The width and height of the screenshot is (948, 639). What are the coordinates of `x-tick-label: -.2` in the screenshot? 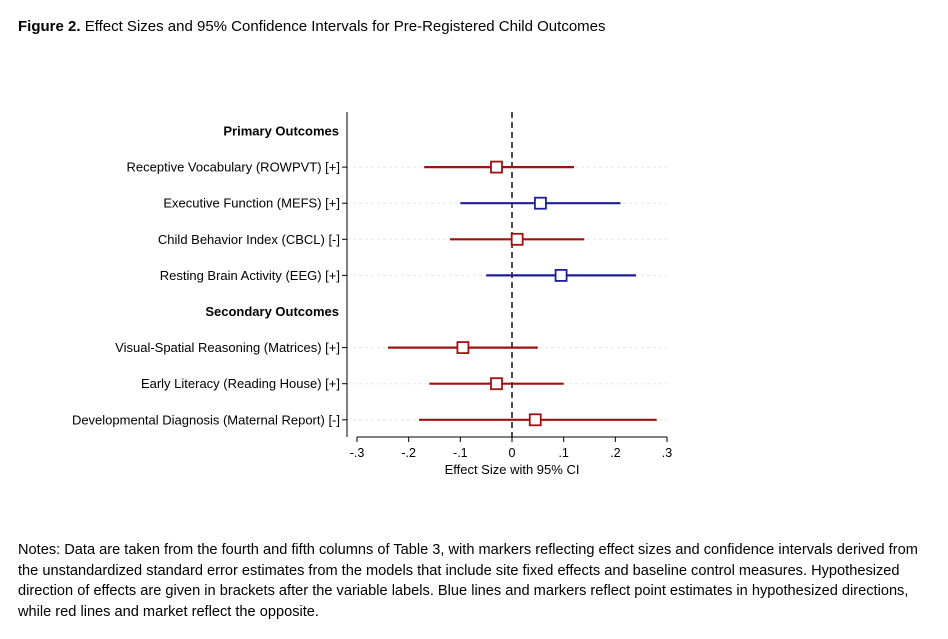 It's located at (408, 453).